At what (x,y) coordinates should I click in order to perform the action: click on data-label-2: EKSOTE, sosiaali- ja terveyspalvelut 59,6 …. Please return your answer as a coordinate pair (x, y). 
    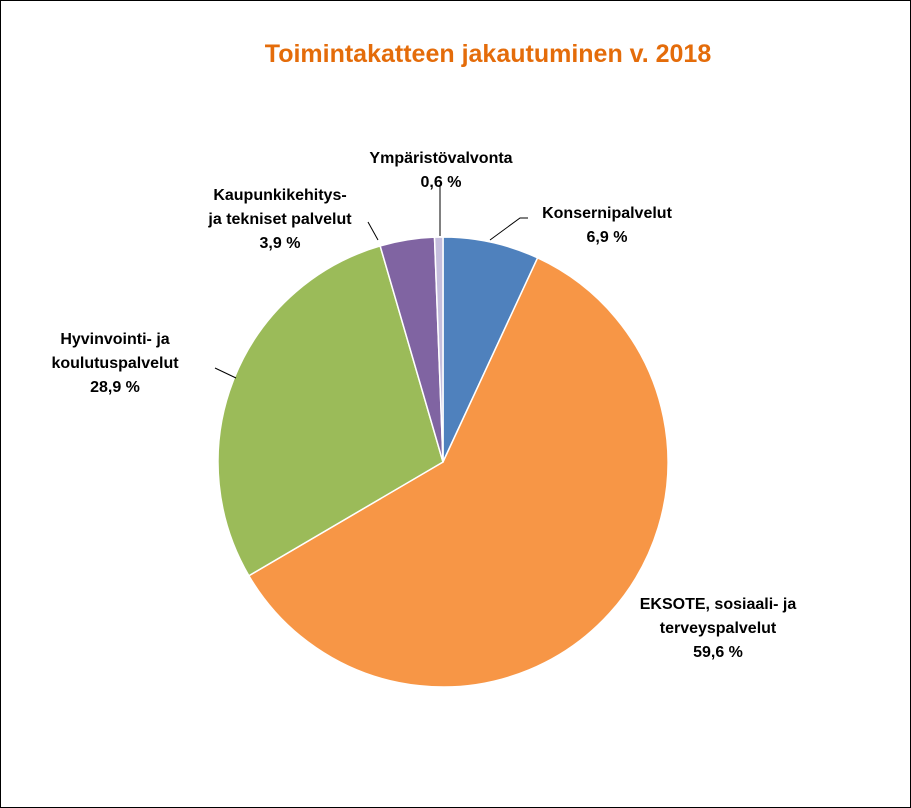
    Looking at the image, I should click on (718, 628).